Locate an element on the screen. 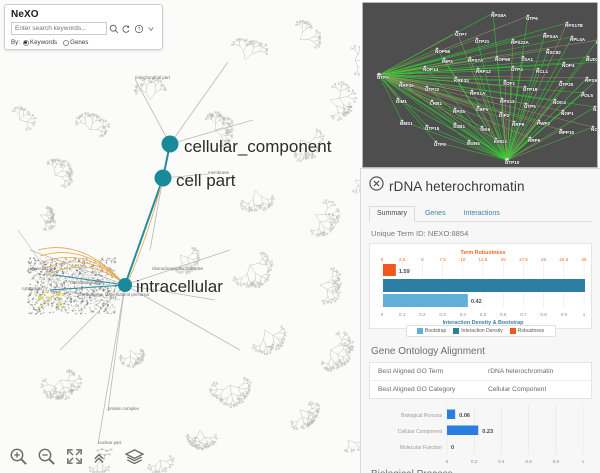 This screenshot has width=600, height=473. radio-keywords: Keywords is located at coordinates (39, 42).